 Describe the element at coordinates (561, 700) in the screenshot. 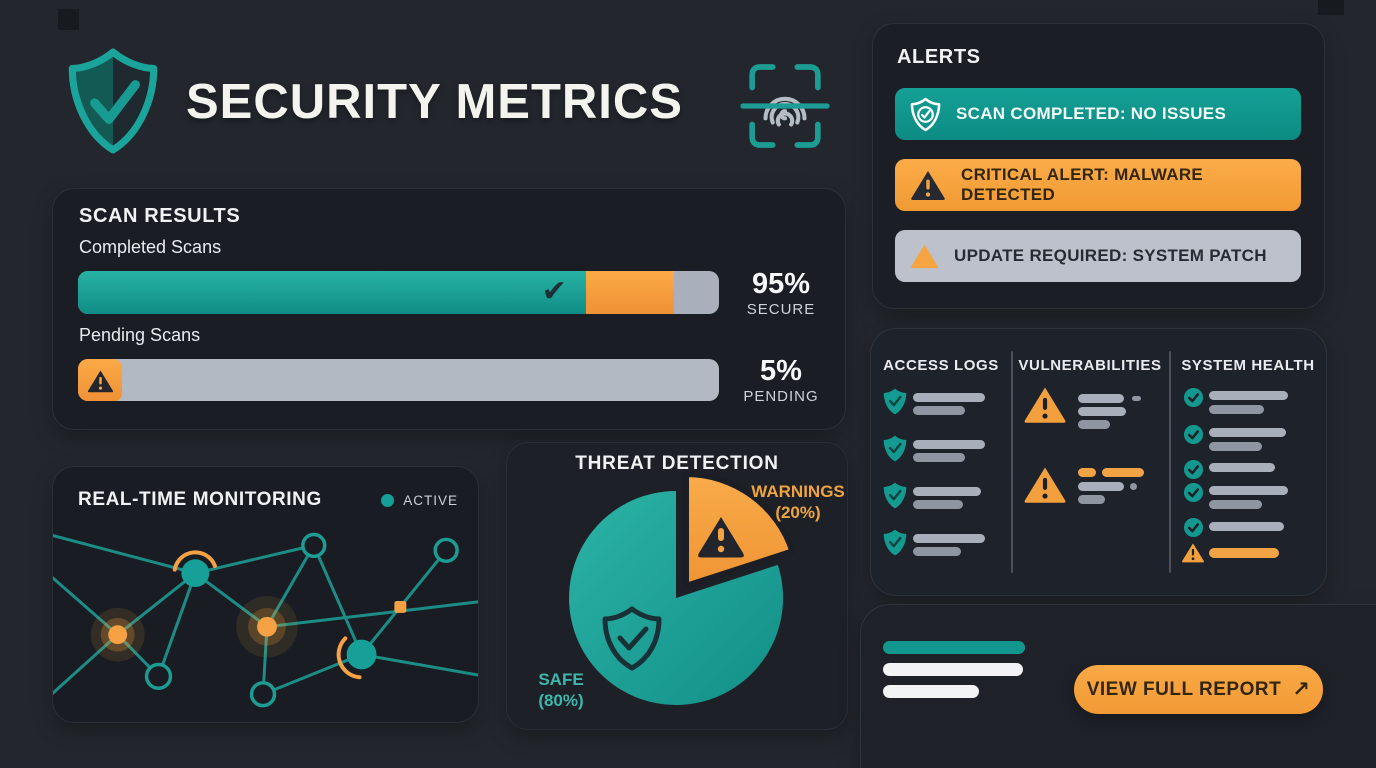

I see `safe-value: (80%)` at that location.